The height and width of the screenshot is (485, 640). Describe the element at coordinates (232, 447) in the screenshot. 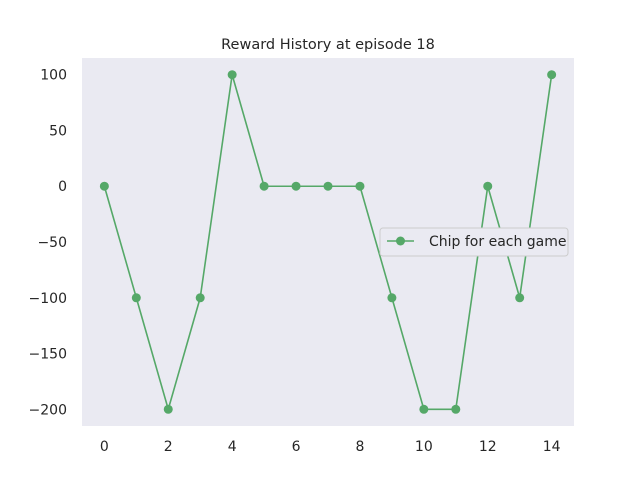

I see `x-tick-label: 4` at that location.